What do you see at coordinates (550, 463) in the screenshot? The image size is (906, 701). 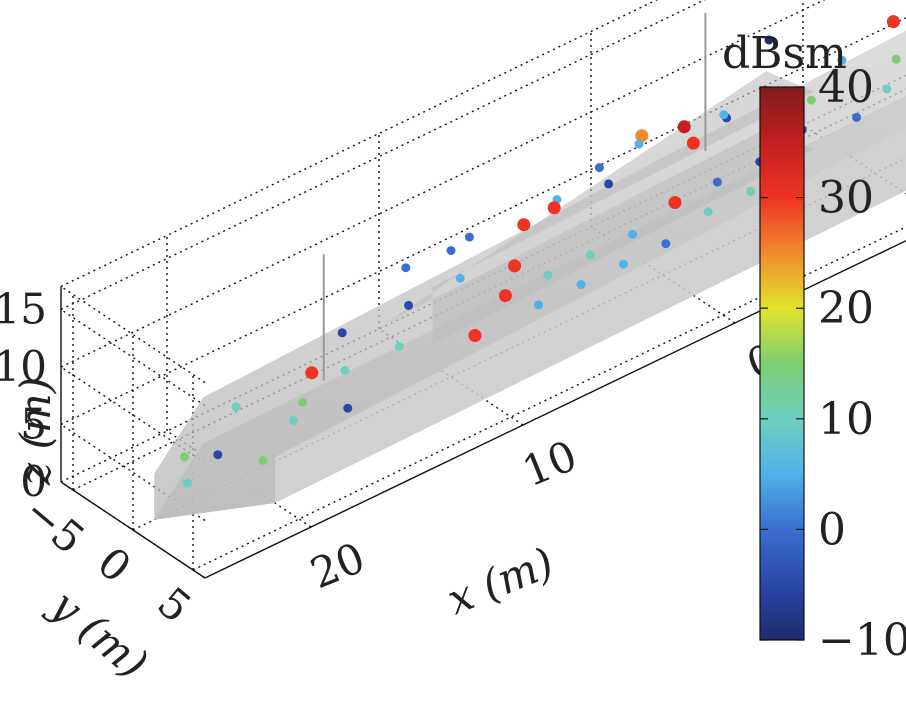 I see `x-tick-label: 10` at bounding box center [550, 463].